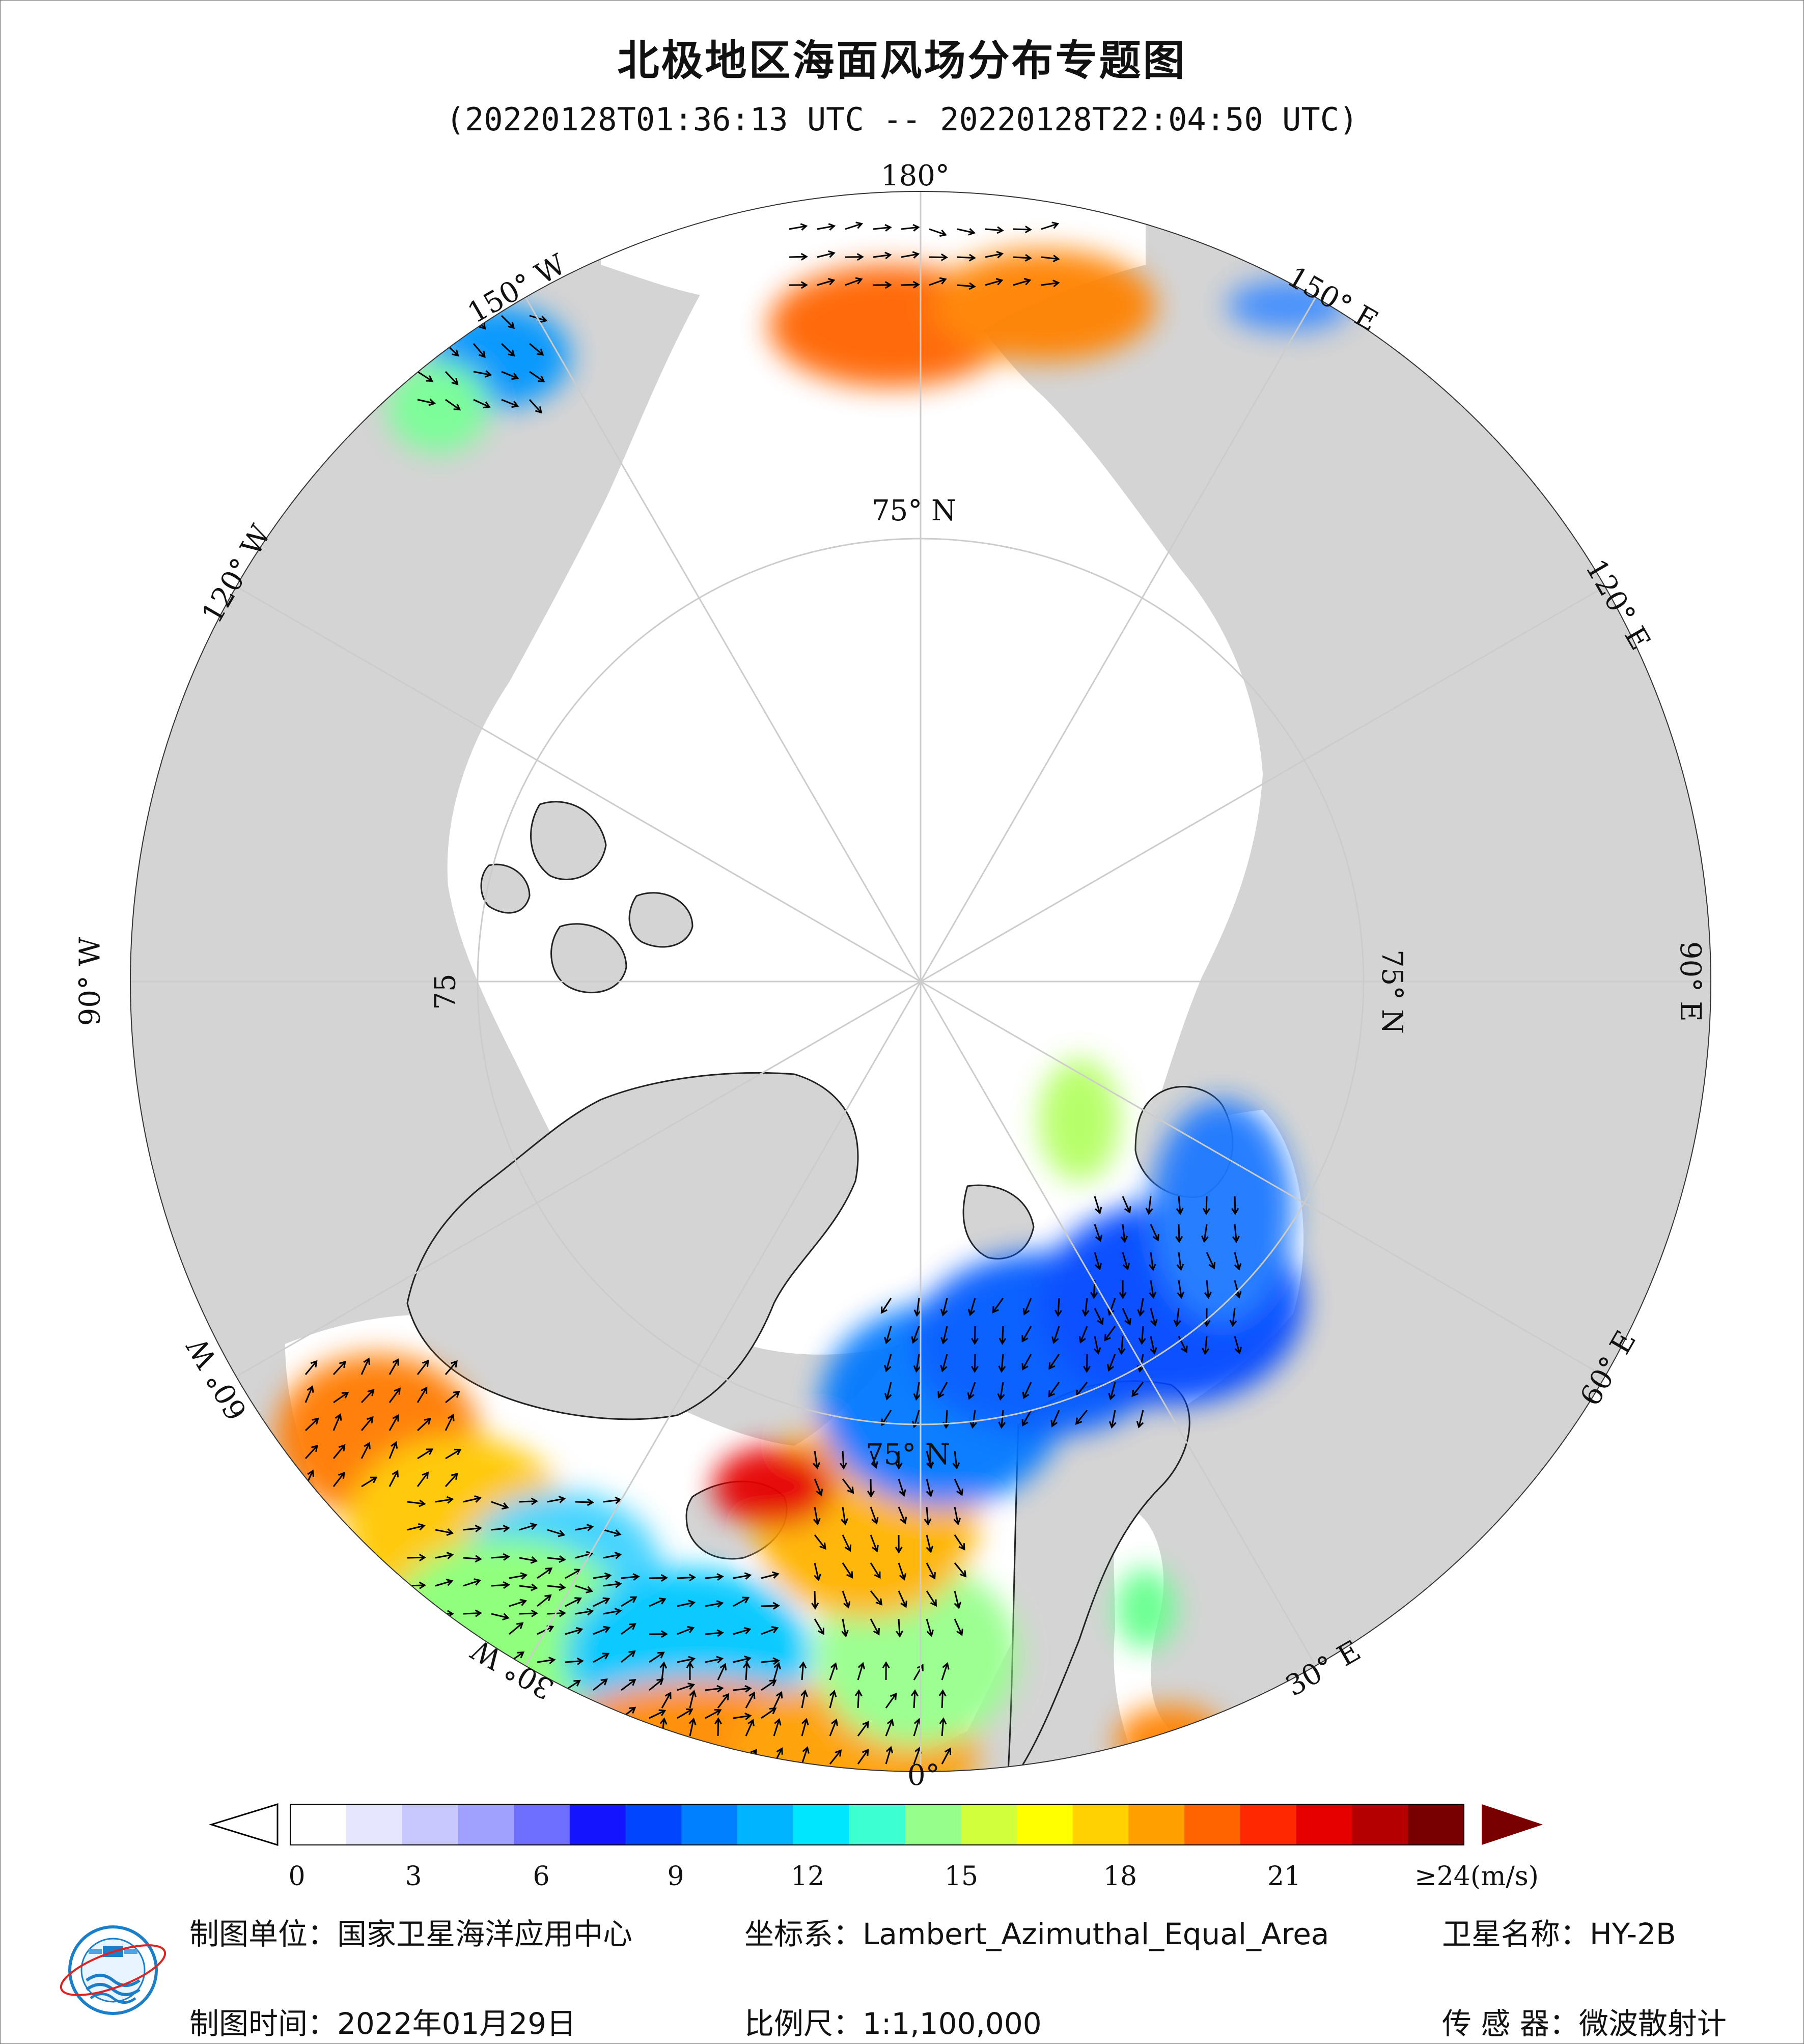  Describe the element at coordinates (877, 1824) in the screenshot. I see `colorbar-gradient` at that location.